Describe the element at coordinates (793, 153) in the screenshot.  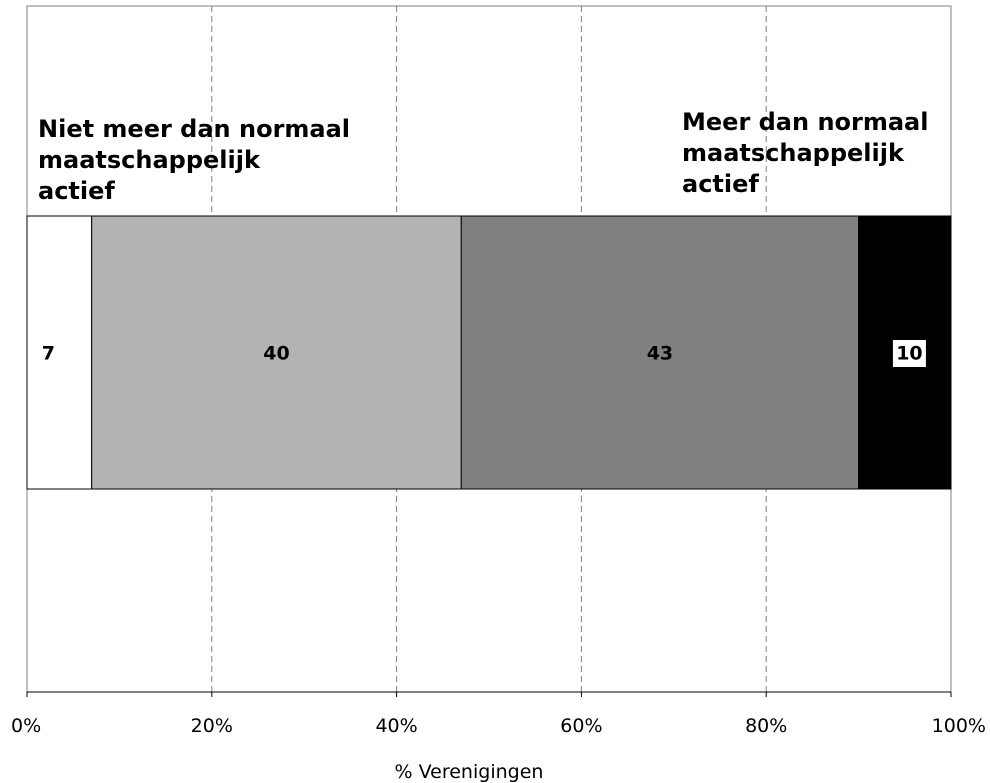
I see `annotation-right-line: maatschappelijk` at that location.